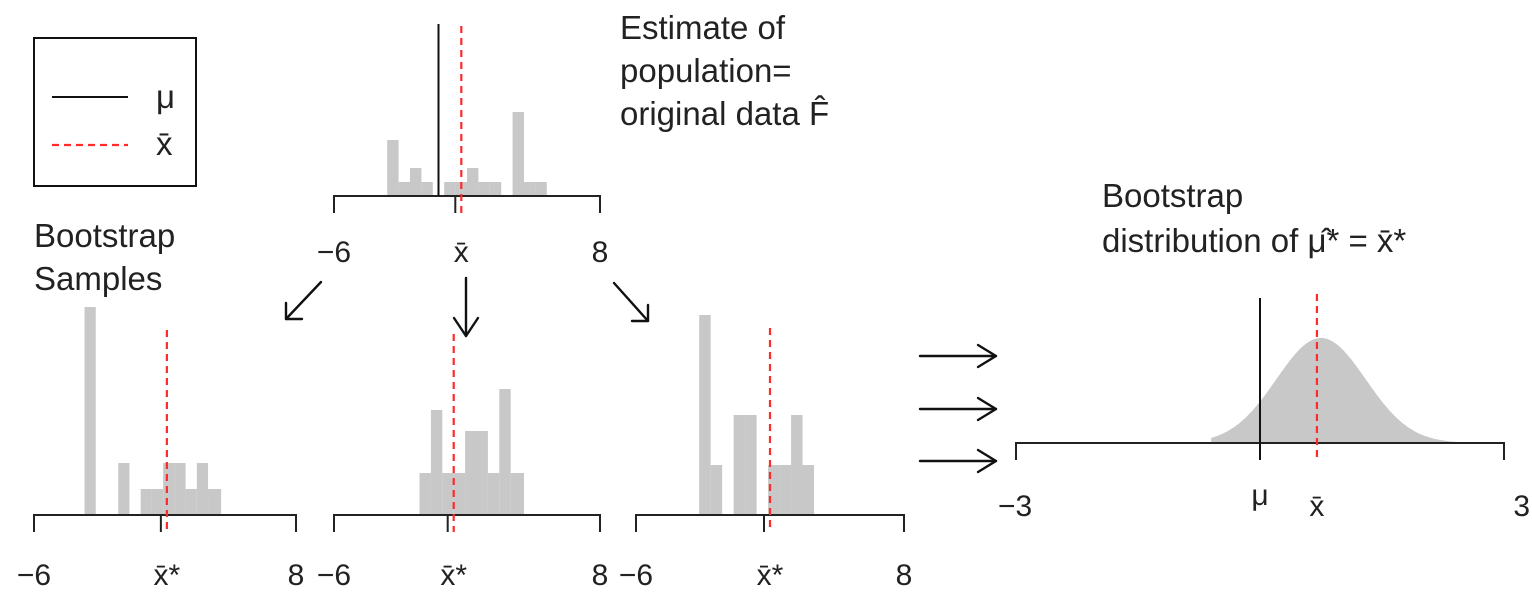 The width and height of the screenshot is (1532, 598). Describe the element at coordinates (706, 70) in the screenshot. I see `population-label-line2: population=` at that location.